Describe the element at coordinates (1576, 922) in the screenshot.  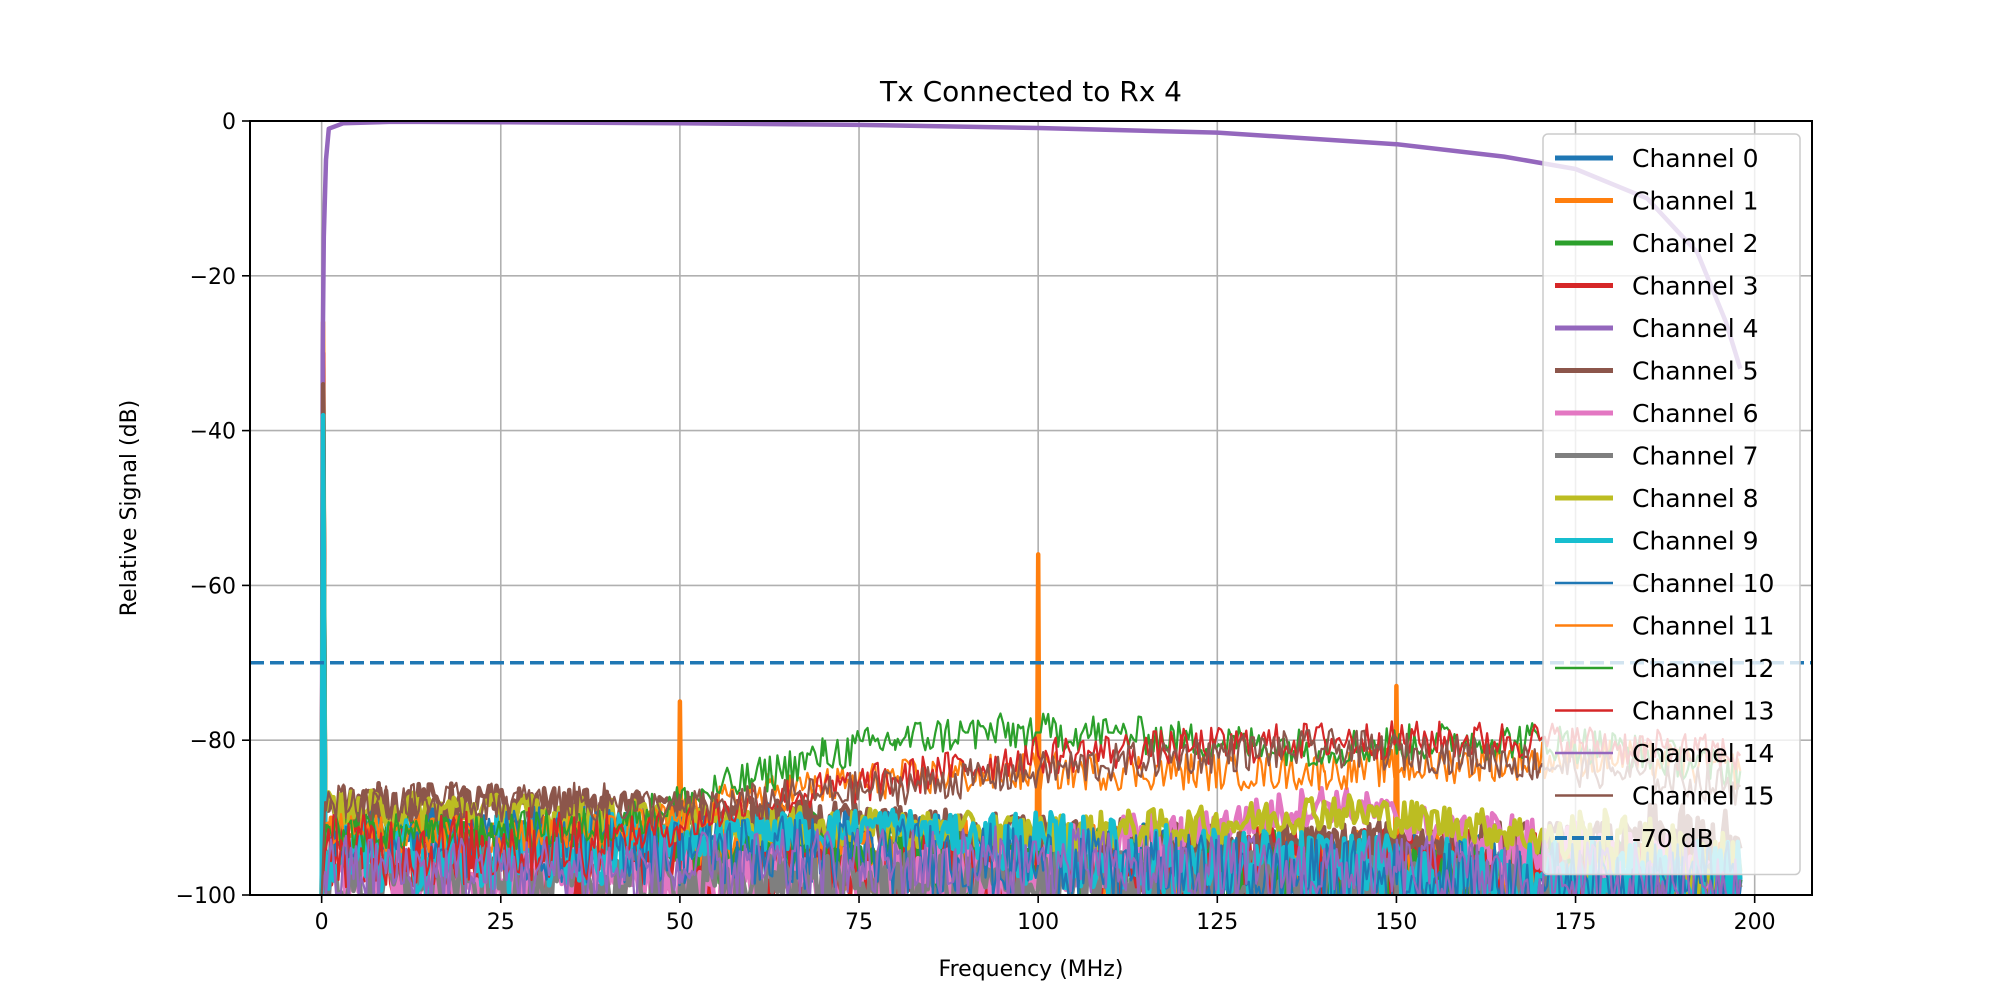
I see `x-tick-label-175: 175` at that location.